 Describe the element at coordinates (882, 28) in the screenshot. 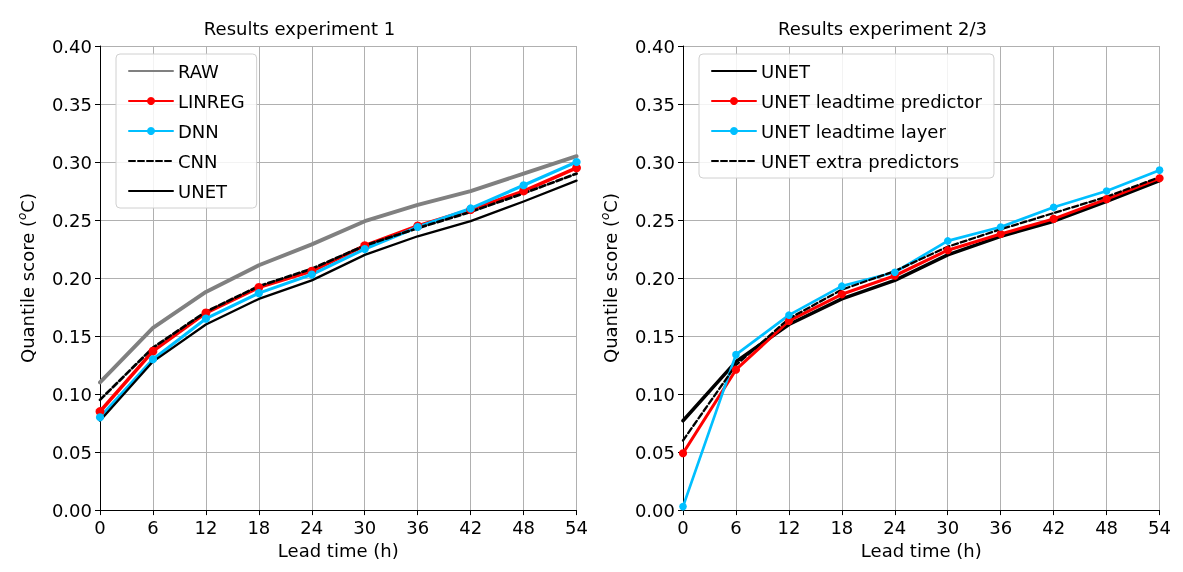

I see `chart-title: Results experiment 2/3` at that location.